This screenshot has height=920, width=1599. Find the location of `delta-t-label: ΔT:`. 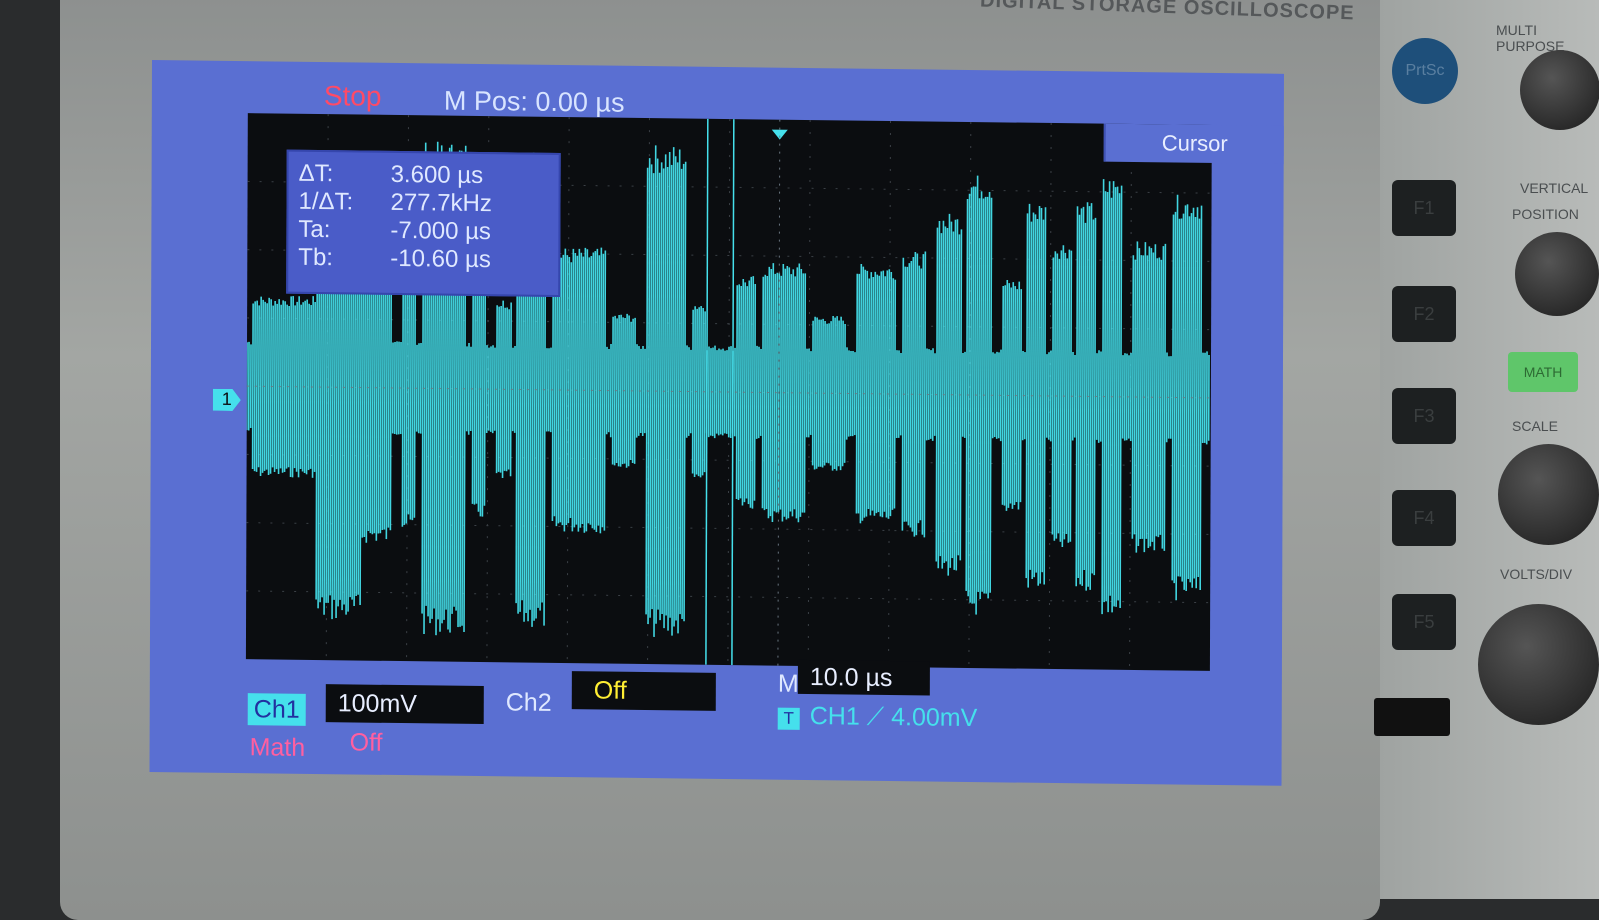

delta-t-label: ΔT: is located at coordinates (316, 173).